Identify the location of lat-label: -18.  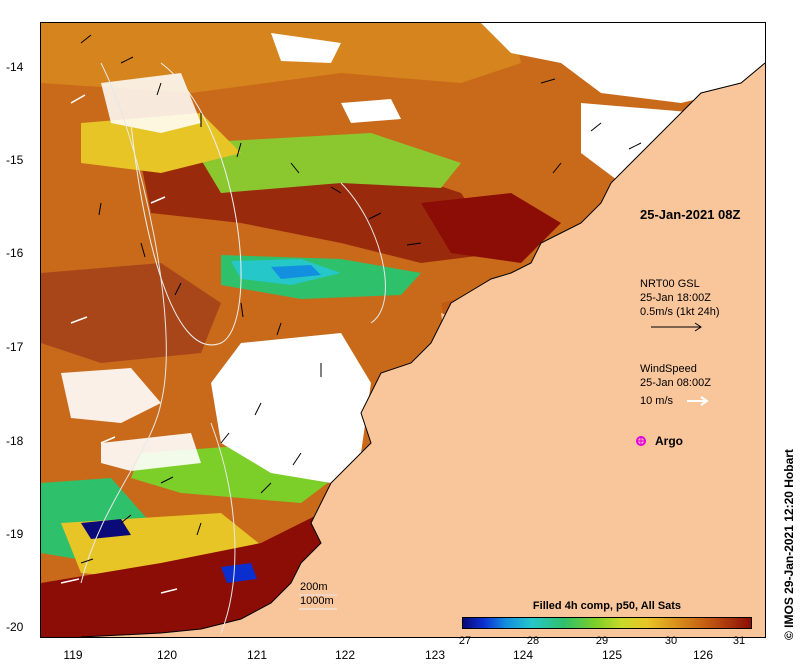
(15, 441).